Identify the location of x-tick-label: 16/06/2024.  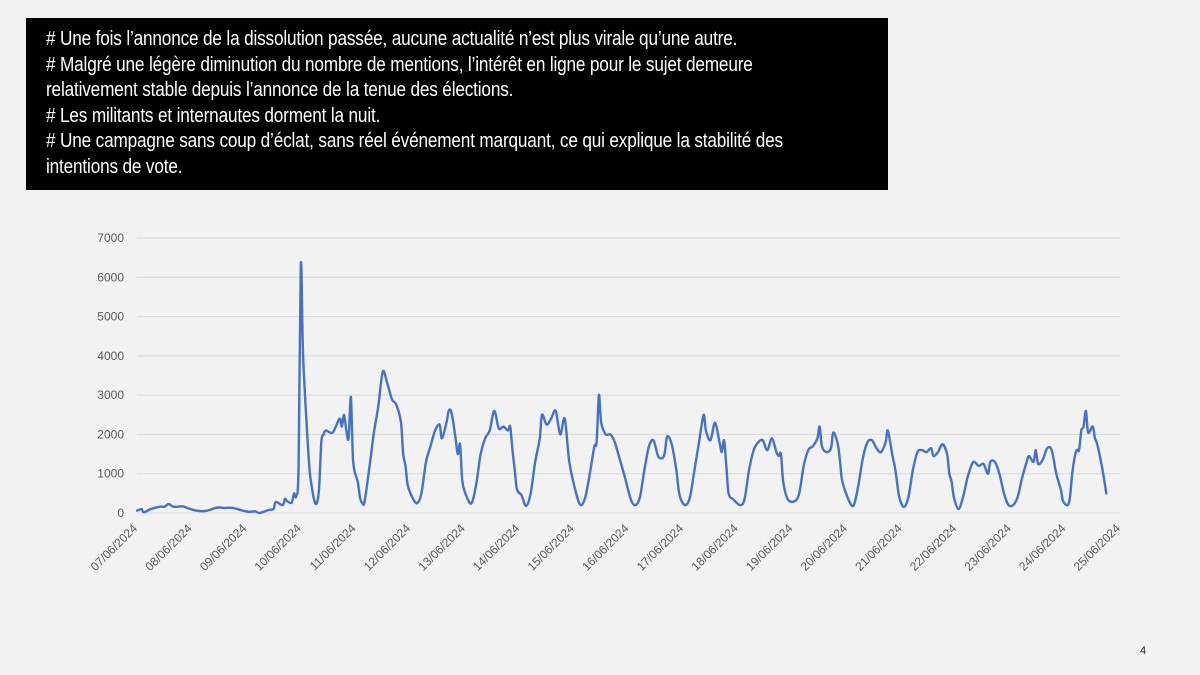
(605, 547).